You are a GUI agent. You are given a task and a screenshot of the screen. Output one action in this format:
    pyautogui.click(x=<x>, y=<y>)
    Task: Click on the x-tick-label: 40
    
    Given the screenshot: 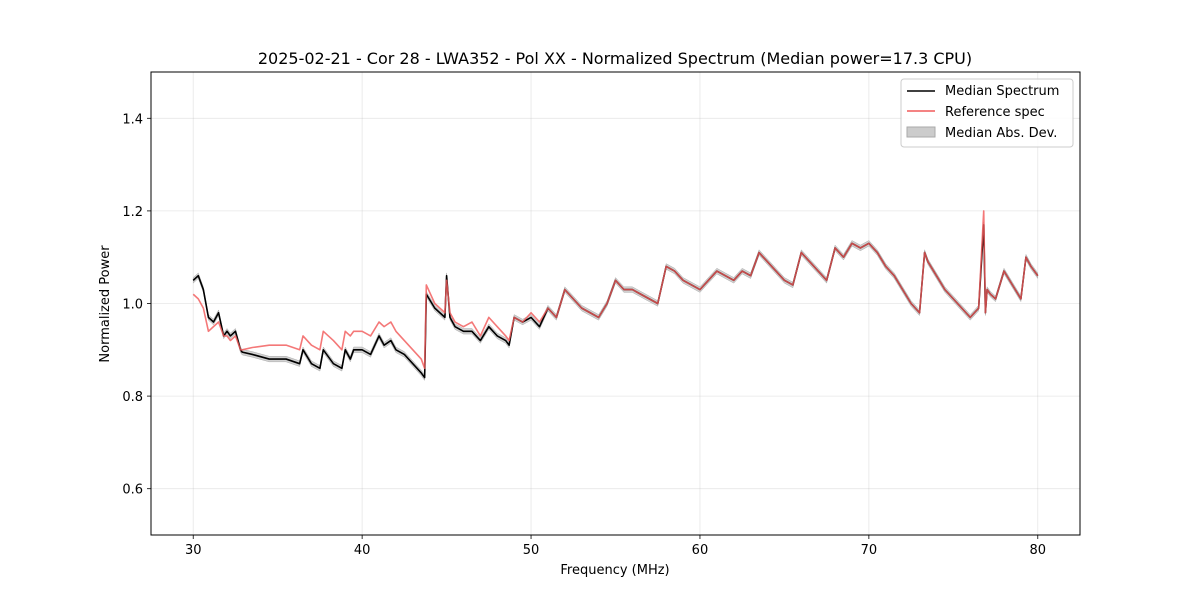 What is the action you would take?
    pyautogui.click(x=362, y=550)
    